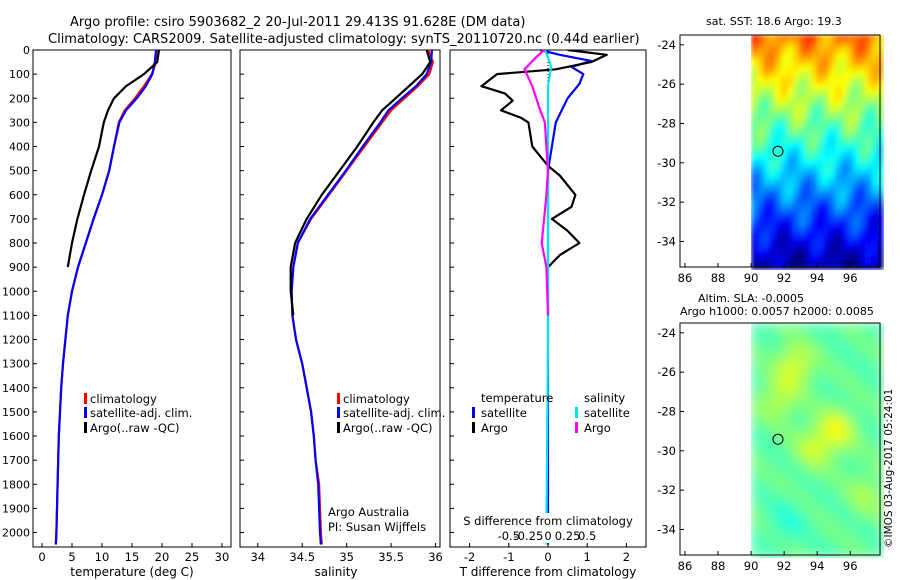 This screenshot has width=900, height=580. I want to click on depth-tick-label: 500, so click(19, 171).